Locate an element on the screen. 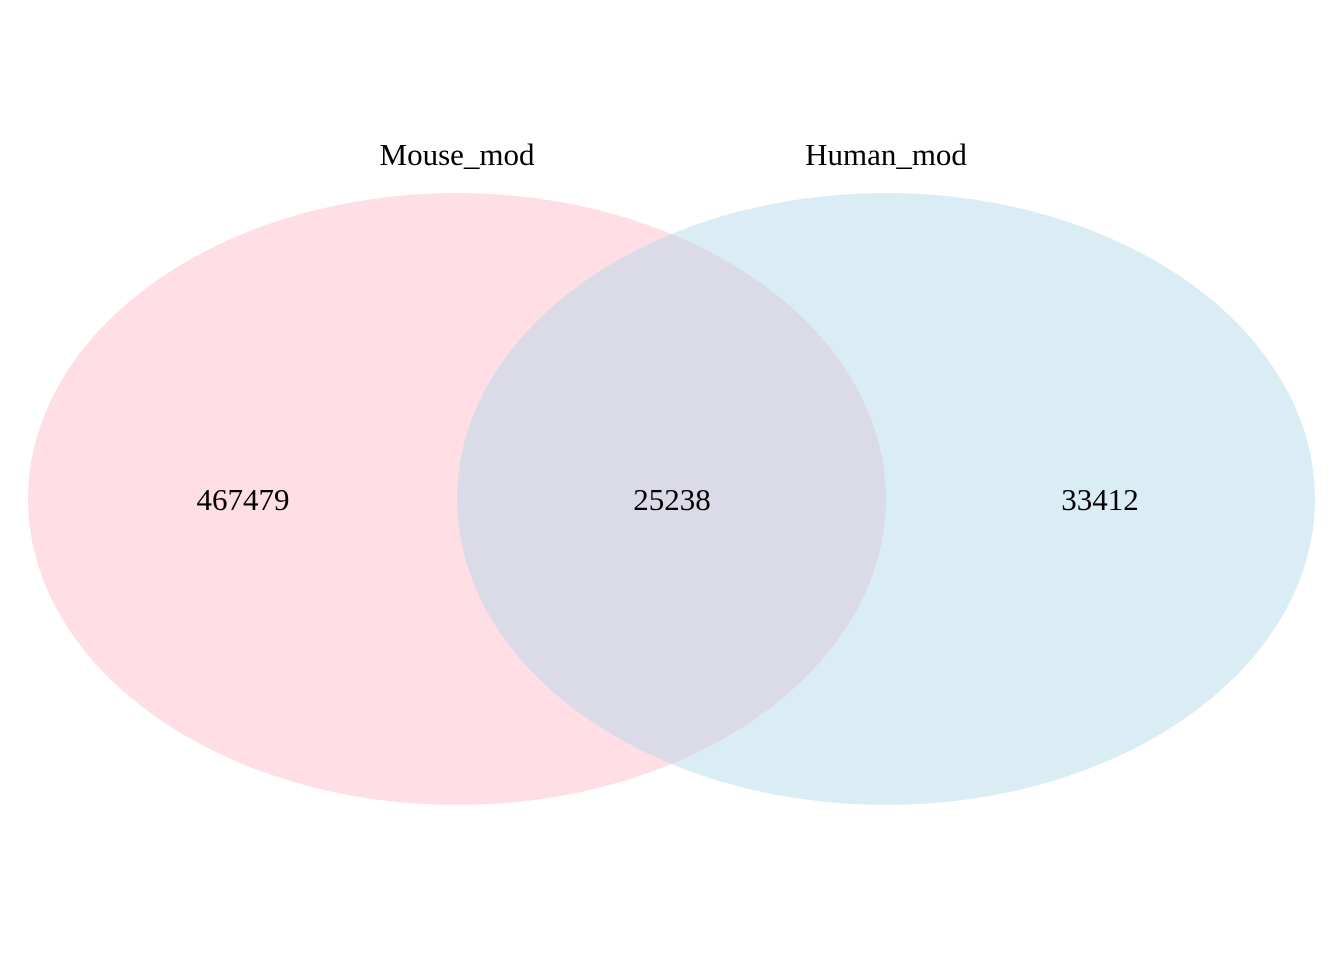  human-set-label: Human_mod is located at coordinates (886, 154).